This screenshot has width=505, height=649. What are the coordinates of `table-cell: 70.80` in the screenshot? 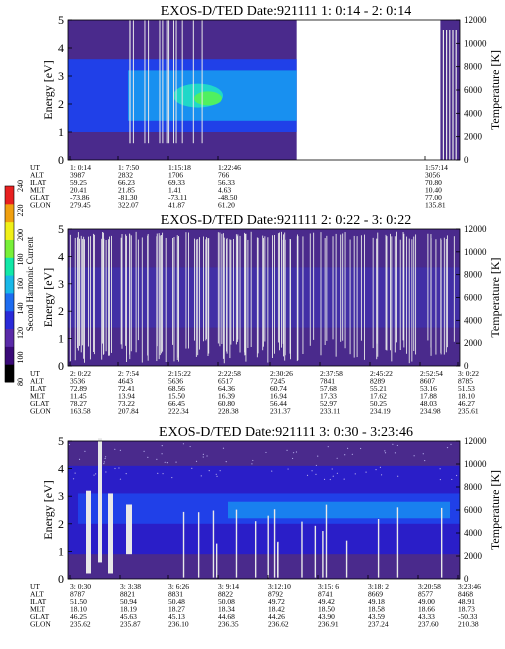 It's located at (433, 182).